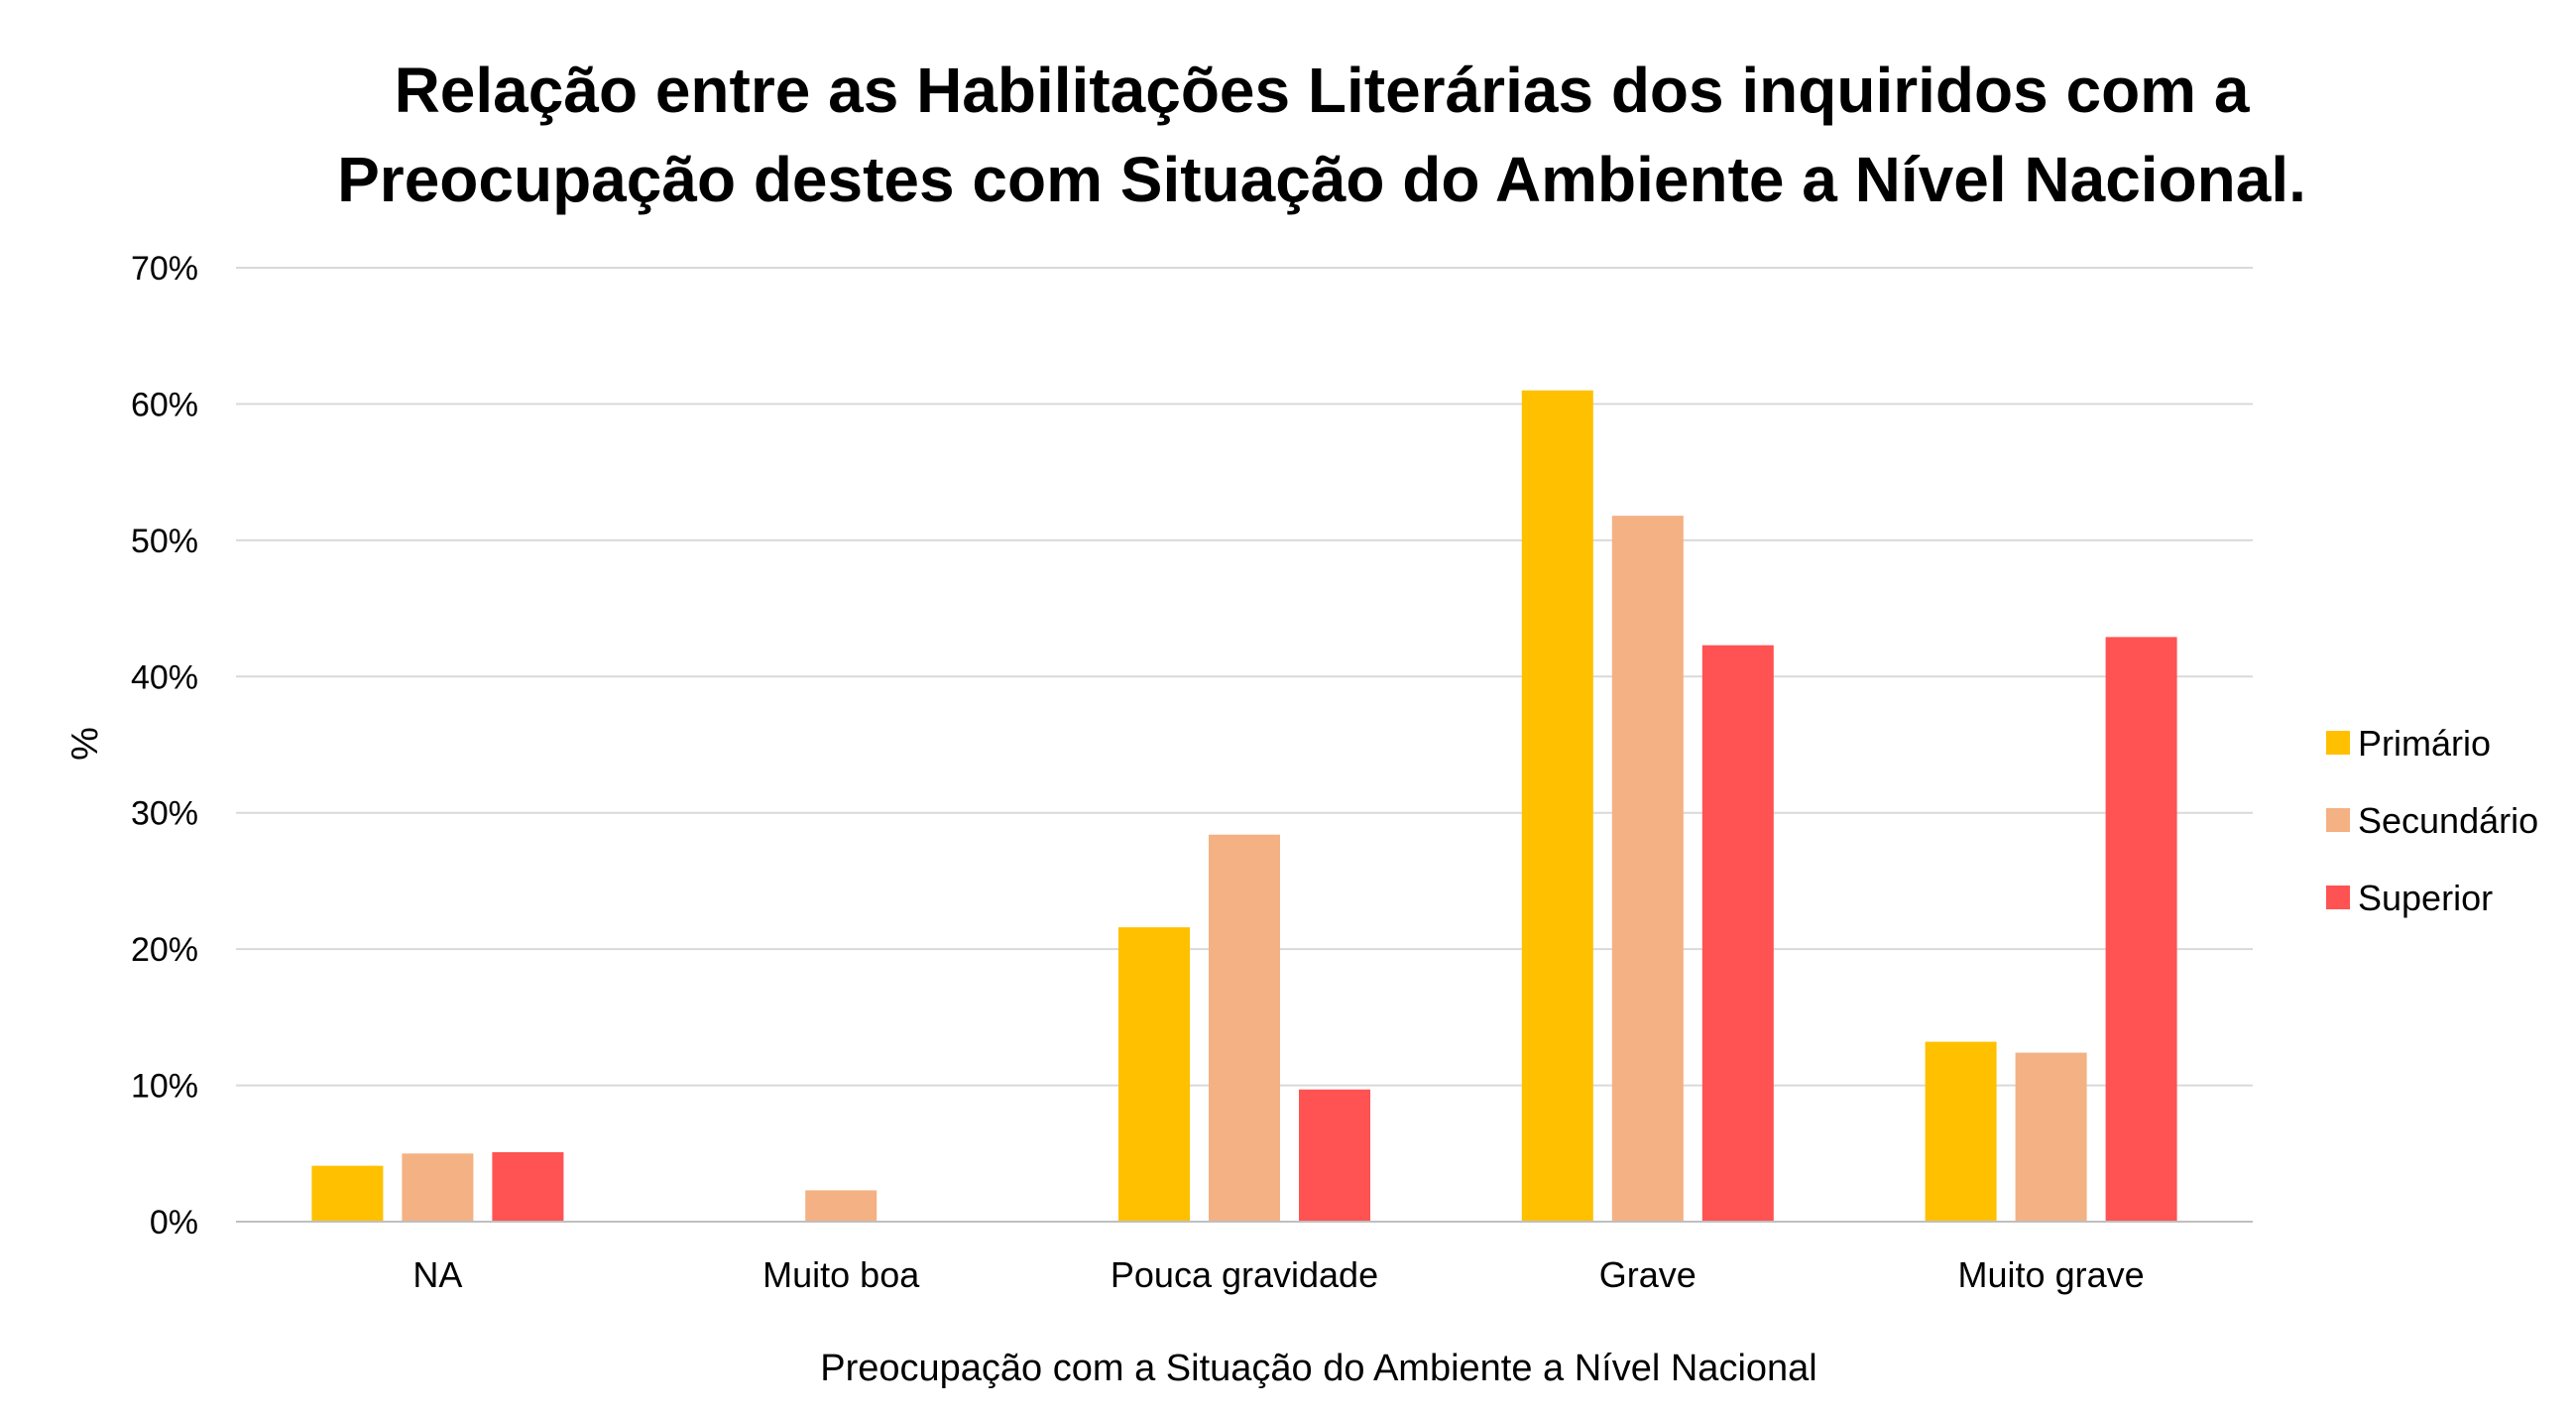  Describe the element at coordinates (164, 404) in the screenshot. I see `y-tick-label: 60%` at that location.